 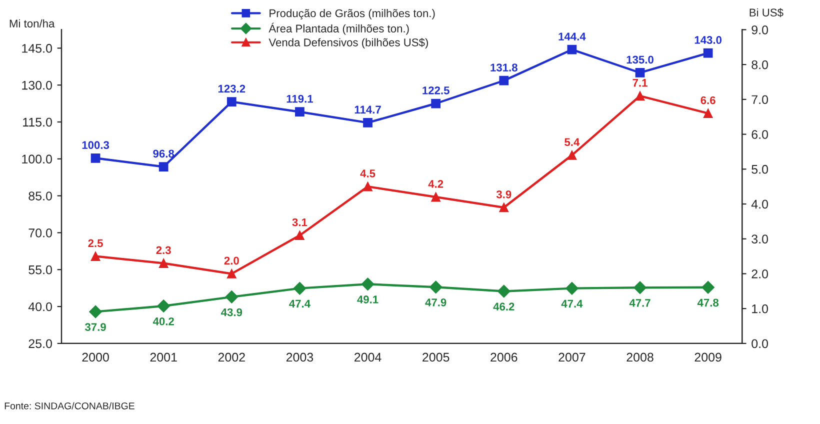 What do you see at coordinates (338, 28) in the screenshot?
I see `legend-label: Área Plantada (milhões ton.)` at bounding box center [338, 28].